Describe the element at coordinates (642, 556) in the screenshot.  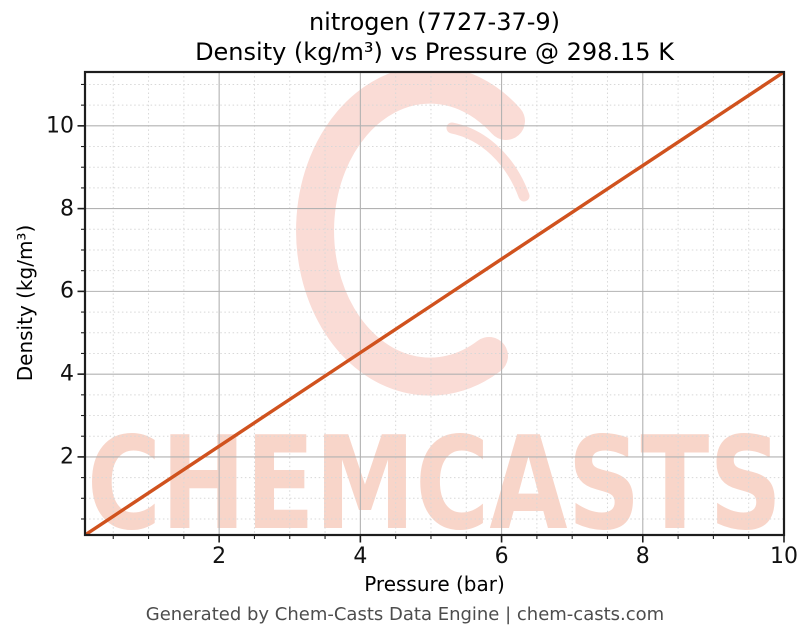
I see `x-tick-label-8: 8` at that location.